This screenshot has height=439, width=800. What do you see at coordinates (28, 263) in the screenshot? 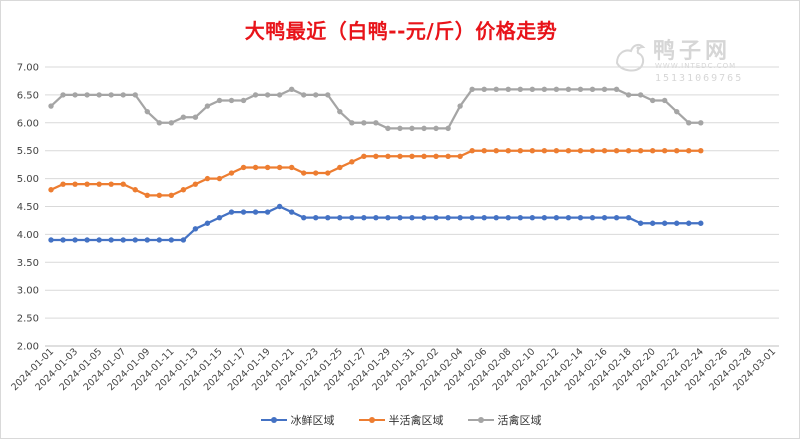
I see `y-tick-label: 3.50` at bounding box center [28, 263].